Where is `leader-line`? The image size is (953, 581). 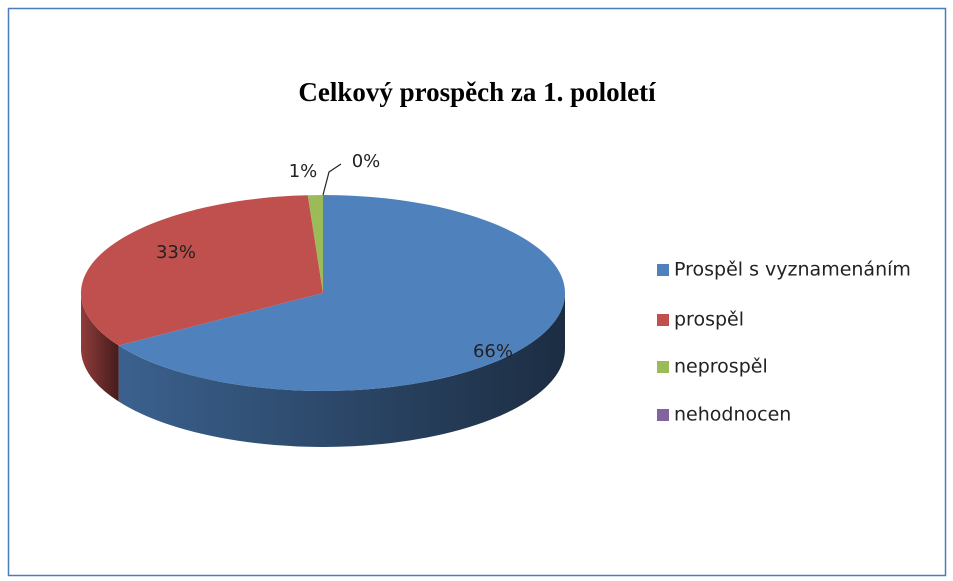
leader-line is located at coordinates (332, 179).